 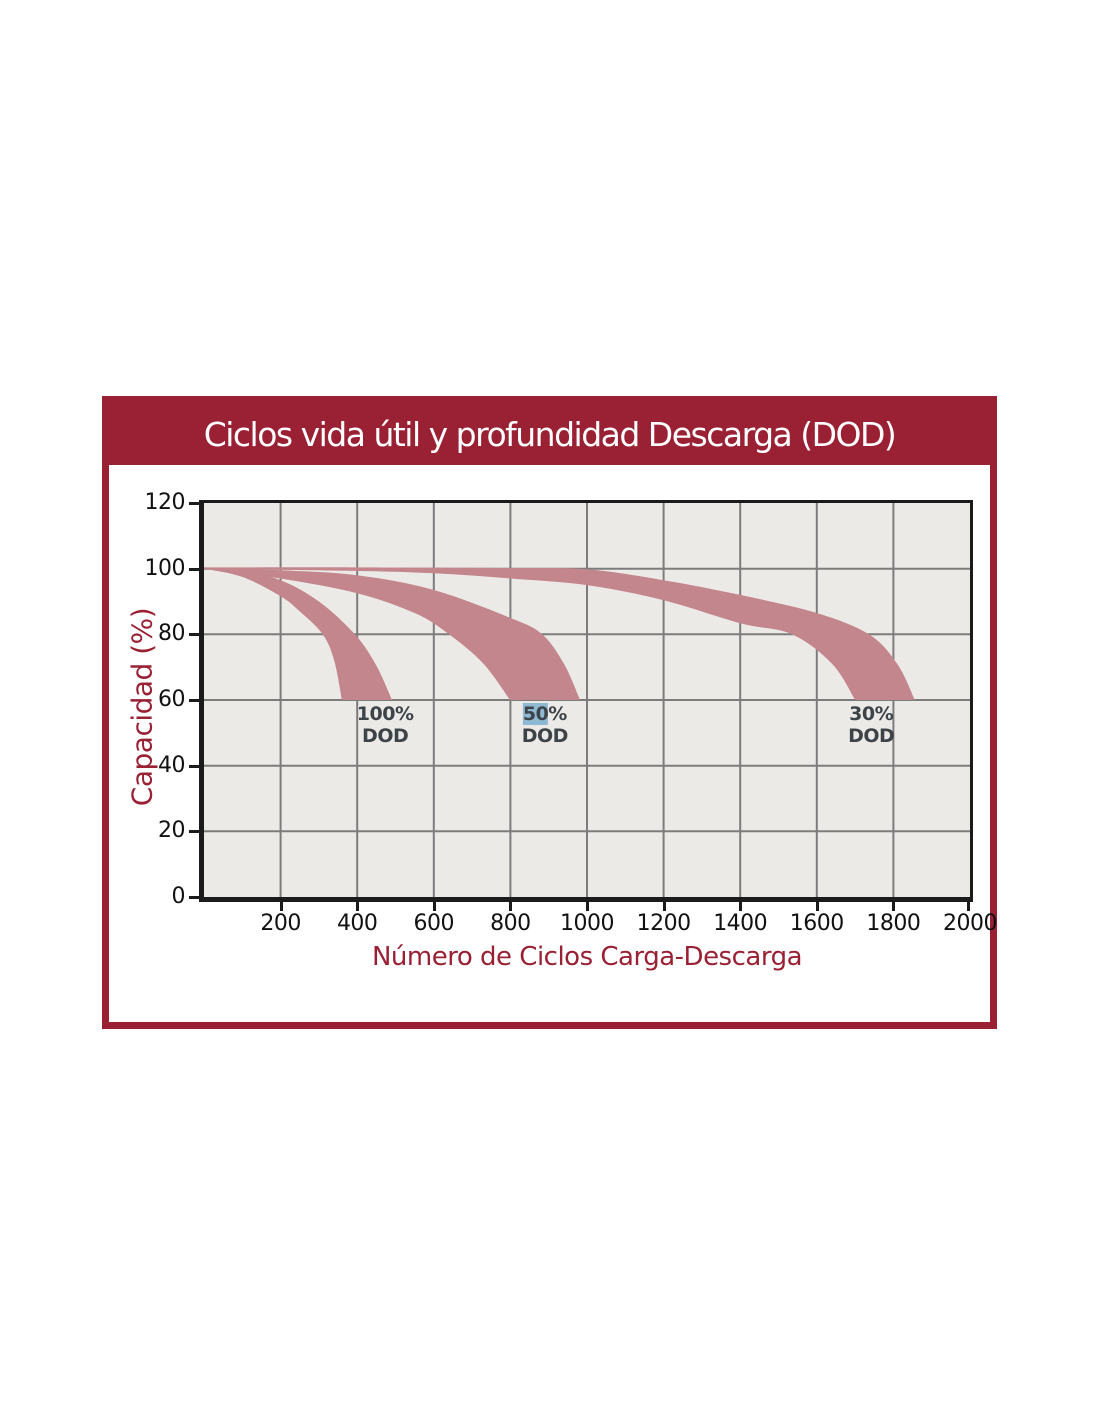 What do you see at coordinates (280, 923) in the screenshot?
I see `x-tick-label: 200` at bounding box center [280, 923].